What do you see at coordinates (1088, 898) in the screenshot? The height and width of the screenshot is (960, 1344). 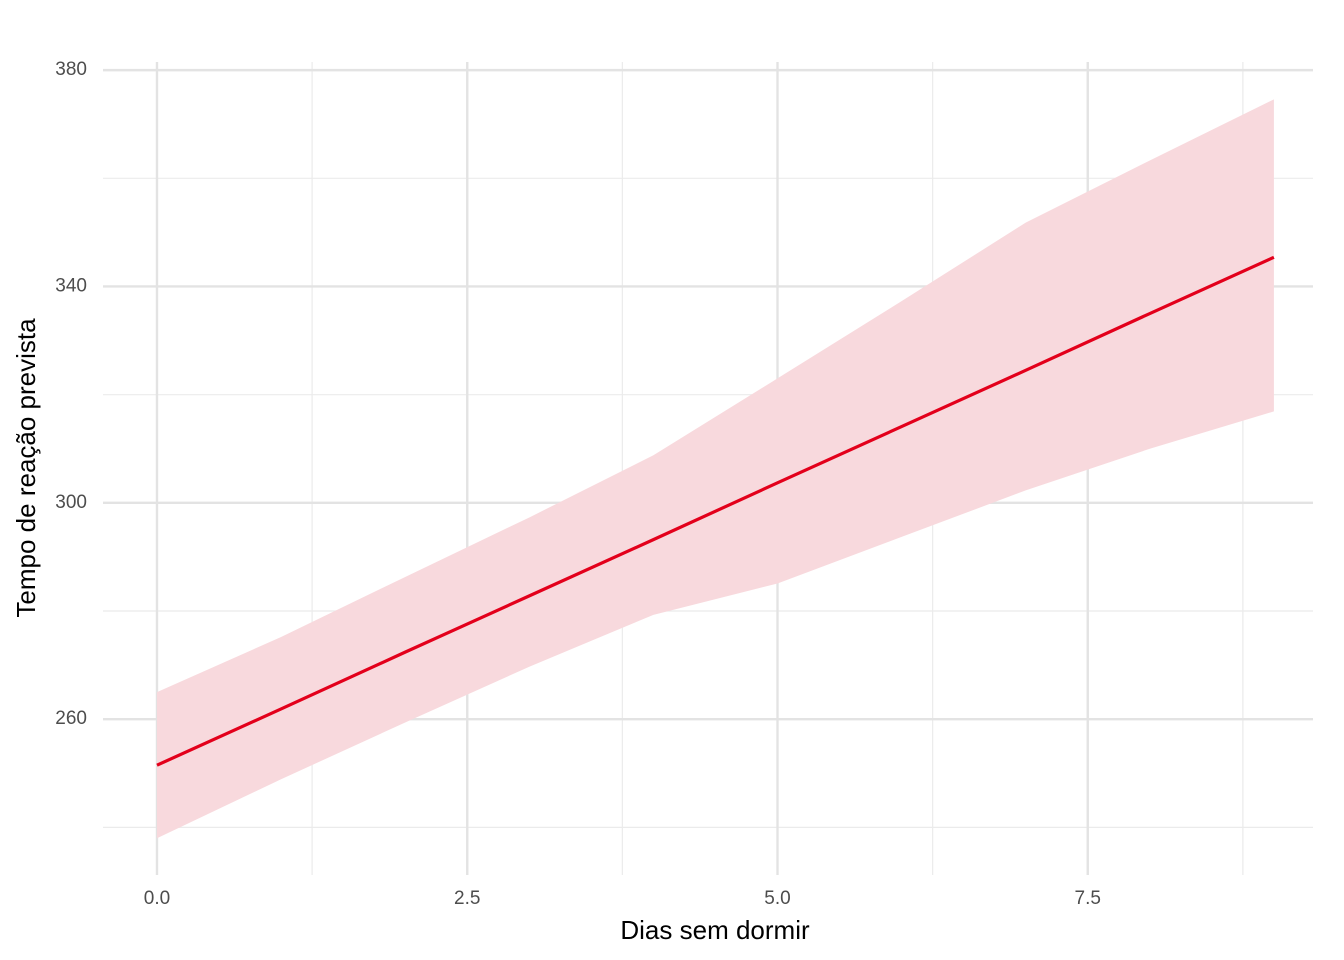 I see `x-tick-label: 7.5` at bounding box center [1088, 898].